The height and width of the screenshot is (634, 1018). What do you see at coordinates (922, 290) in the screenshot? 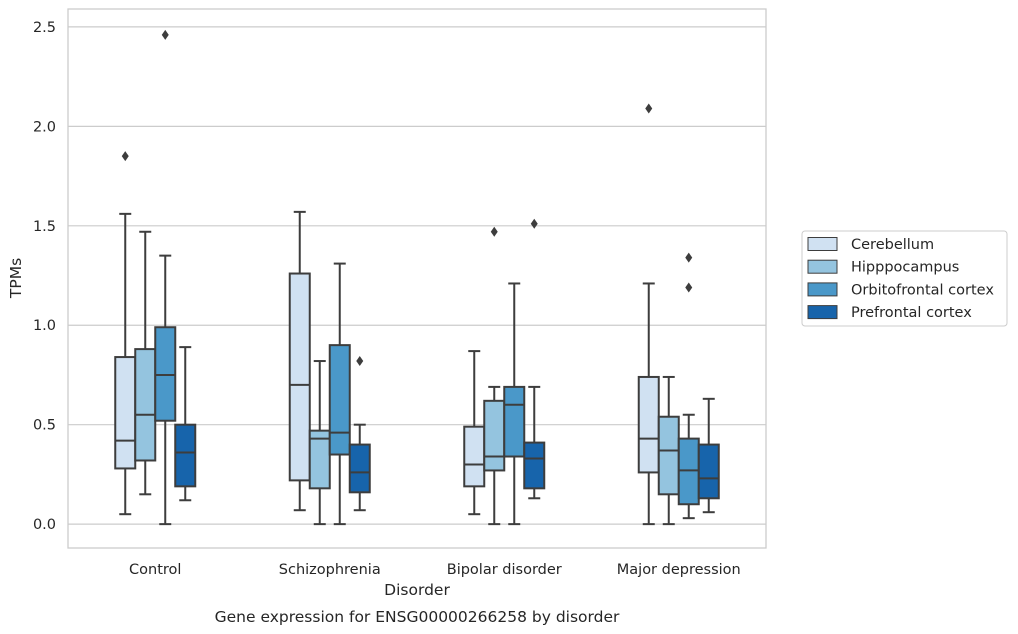
I see `legend-label: Orbitofrontal cortex` at bounding box center [922, 290].